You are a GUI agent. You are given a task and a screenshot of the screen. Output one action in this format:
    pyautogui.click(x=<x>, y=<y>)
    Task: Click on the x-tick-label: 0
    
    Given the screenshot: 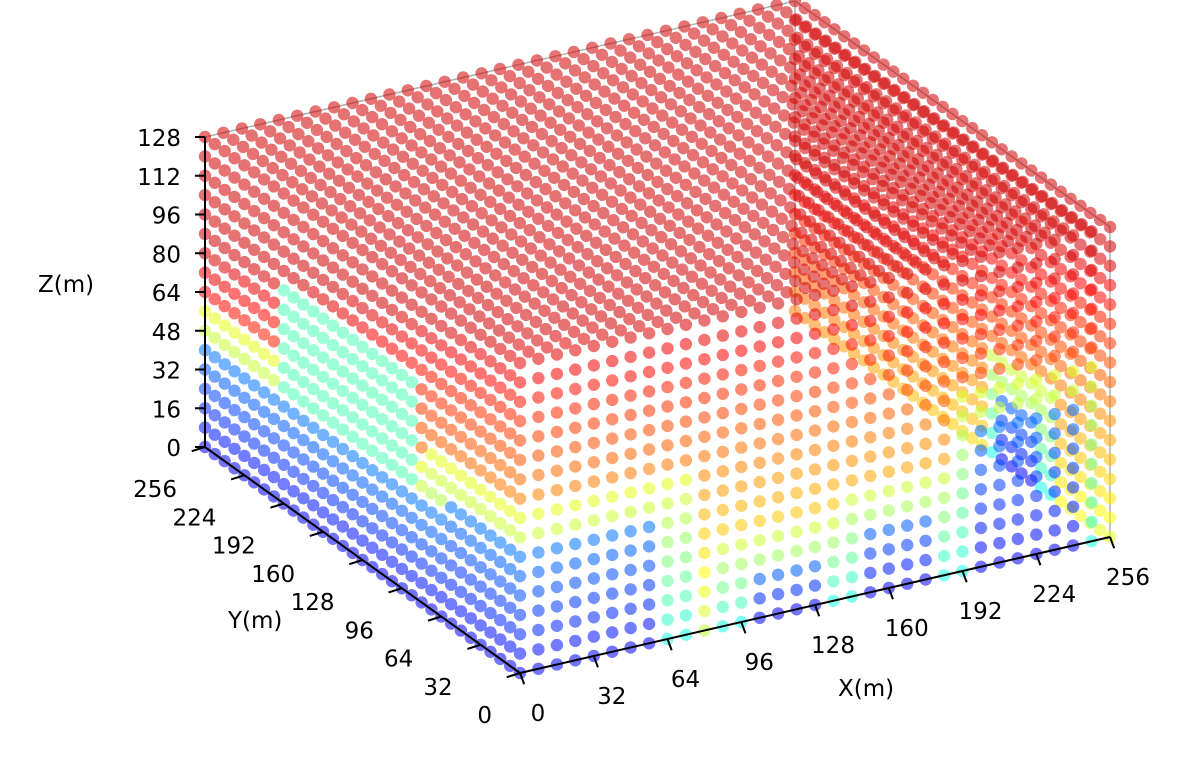 What is the action you would take?
    pyautogui.click(x=538, y=714)
    